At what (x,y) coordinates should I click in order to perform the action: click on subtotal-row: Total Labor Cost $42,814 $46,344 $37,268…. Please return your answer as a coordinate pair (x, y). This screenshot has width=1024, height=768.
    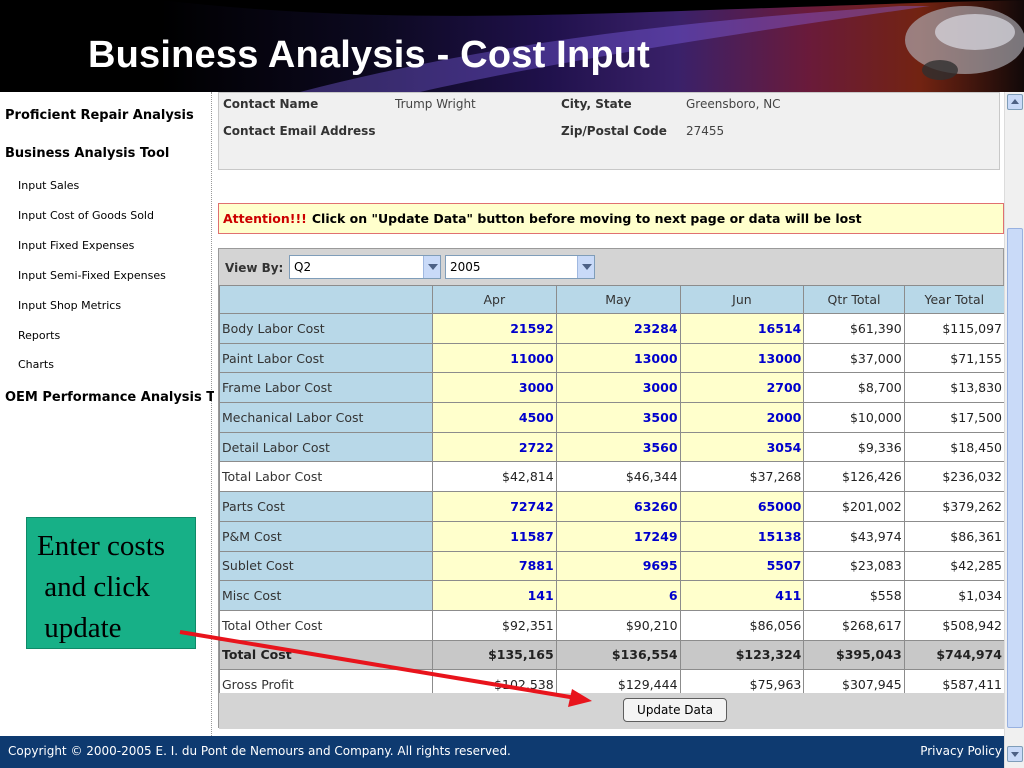
    Looking at the image, I should click on (612, 477).